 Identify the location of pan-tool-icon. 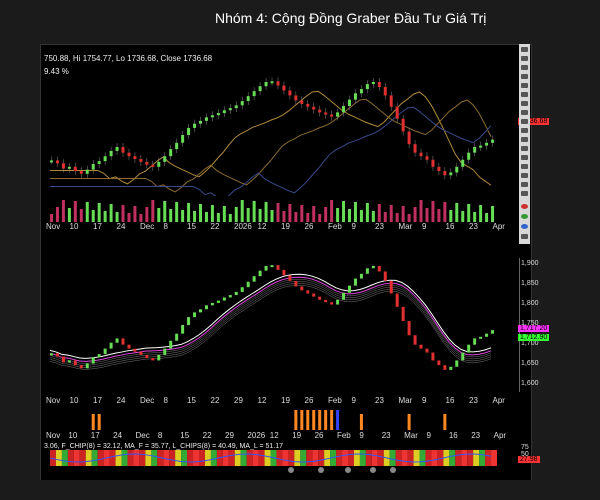
(524, 67).